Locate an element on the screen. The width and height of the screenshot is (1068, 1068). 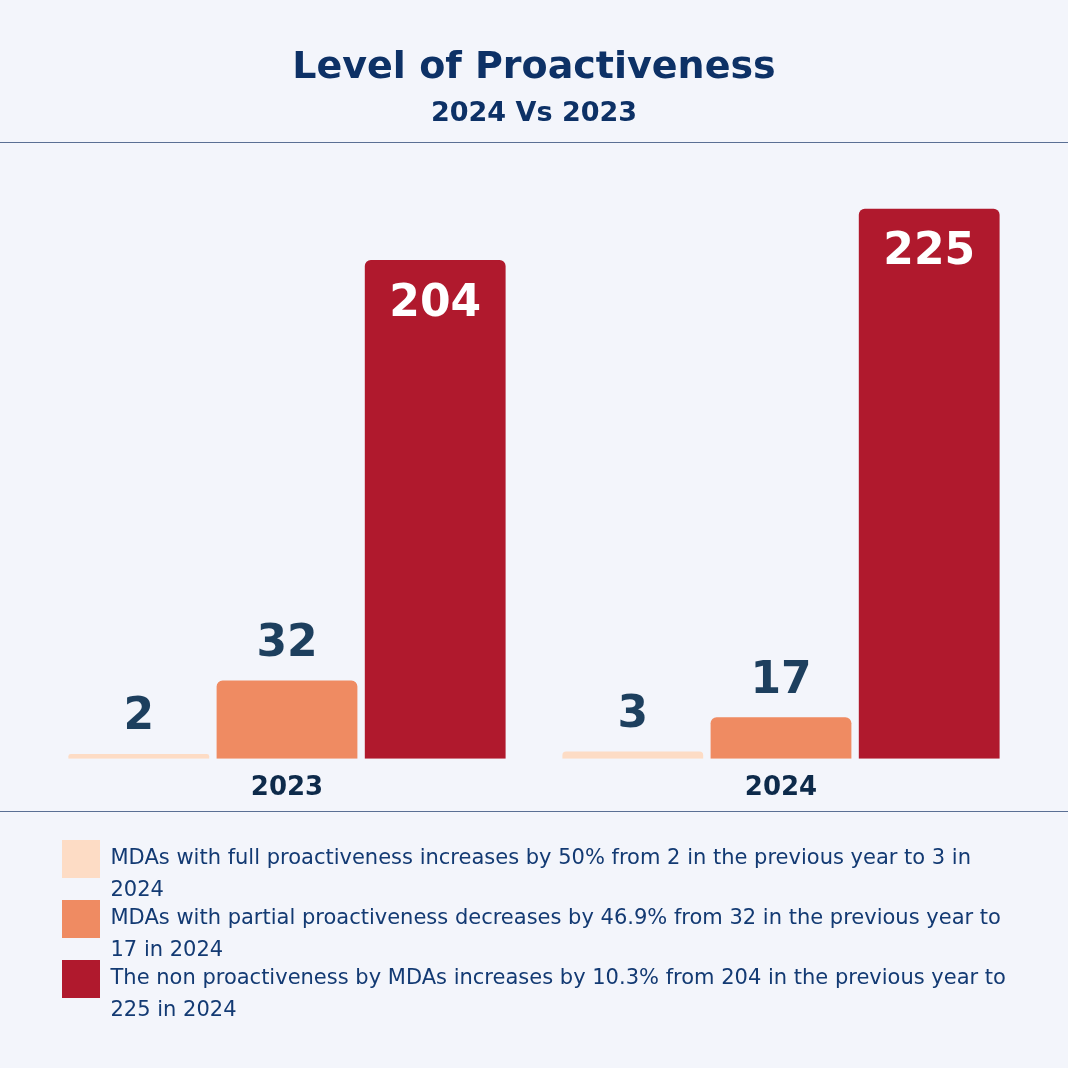
legend-label: The non proactiveness by MDAs increases by 10.3% from 204 in the previous year to 225 in 2024 is located at coordinates (557, 993).